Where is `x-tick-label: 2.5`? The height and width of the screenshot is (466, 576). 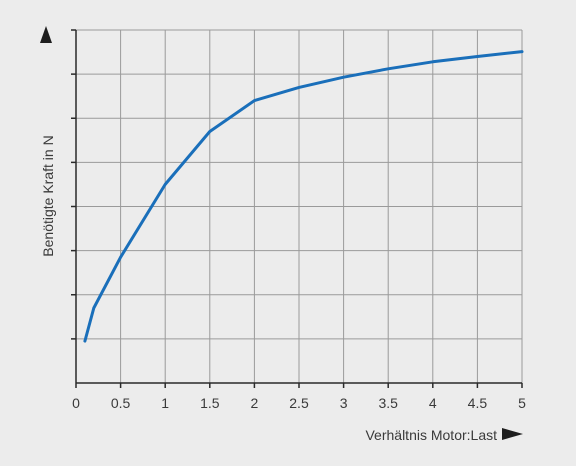
x-tick-label: 2.5 is located at coordinates (299, 403).